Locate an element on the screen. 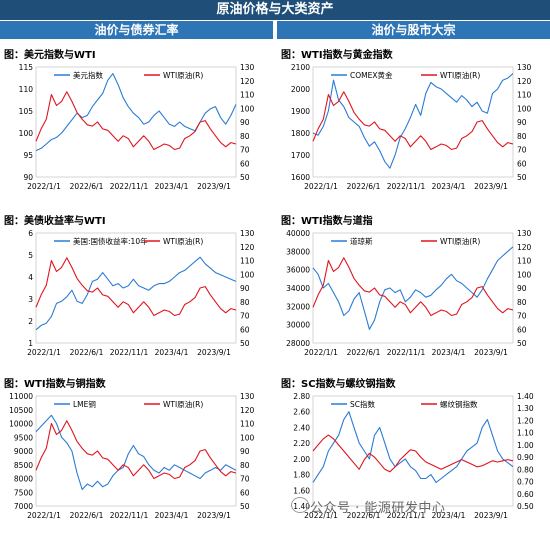  right-tick-label: 1.40 is located at coordinates (525, 396).